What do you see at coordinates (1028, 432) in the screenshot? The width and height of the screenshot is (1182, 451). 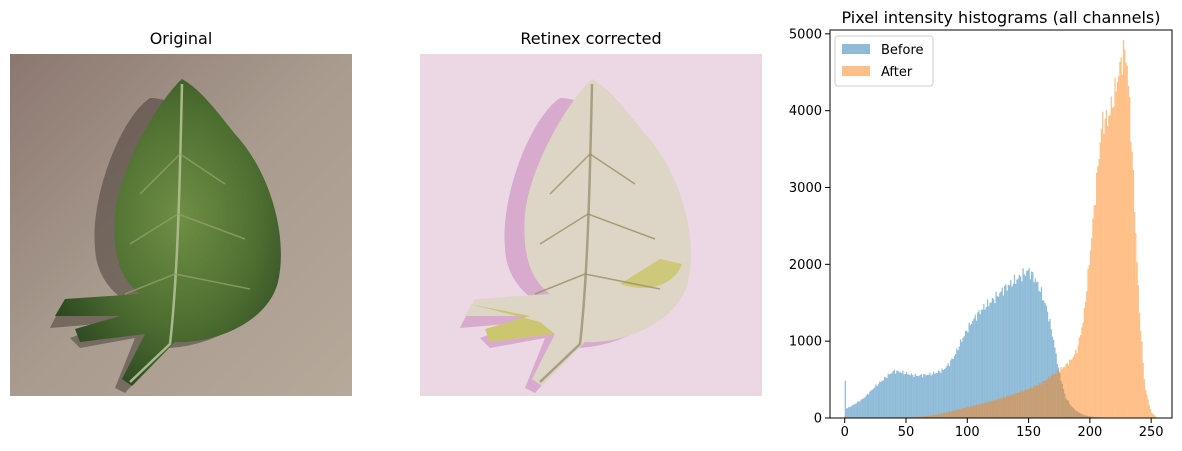 I see `x-tick-label: 150` at bounding box center [1028, 432].